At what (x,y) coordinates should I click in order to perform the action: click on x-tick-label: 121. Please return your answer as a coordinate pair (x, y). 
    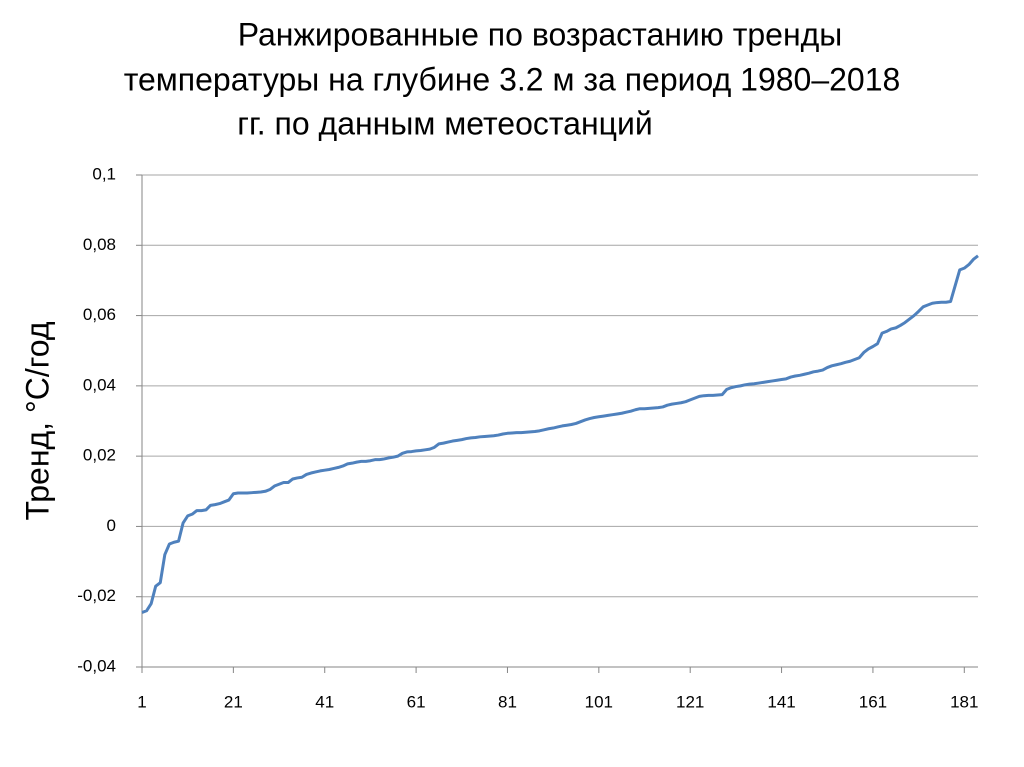
    Looking at the image, I should click on (690, 701).